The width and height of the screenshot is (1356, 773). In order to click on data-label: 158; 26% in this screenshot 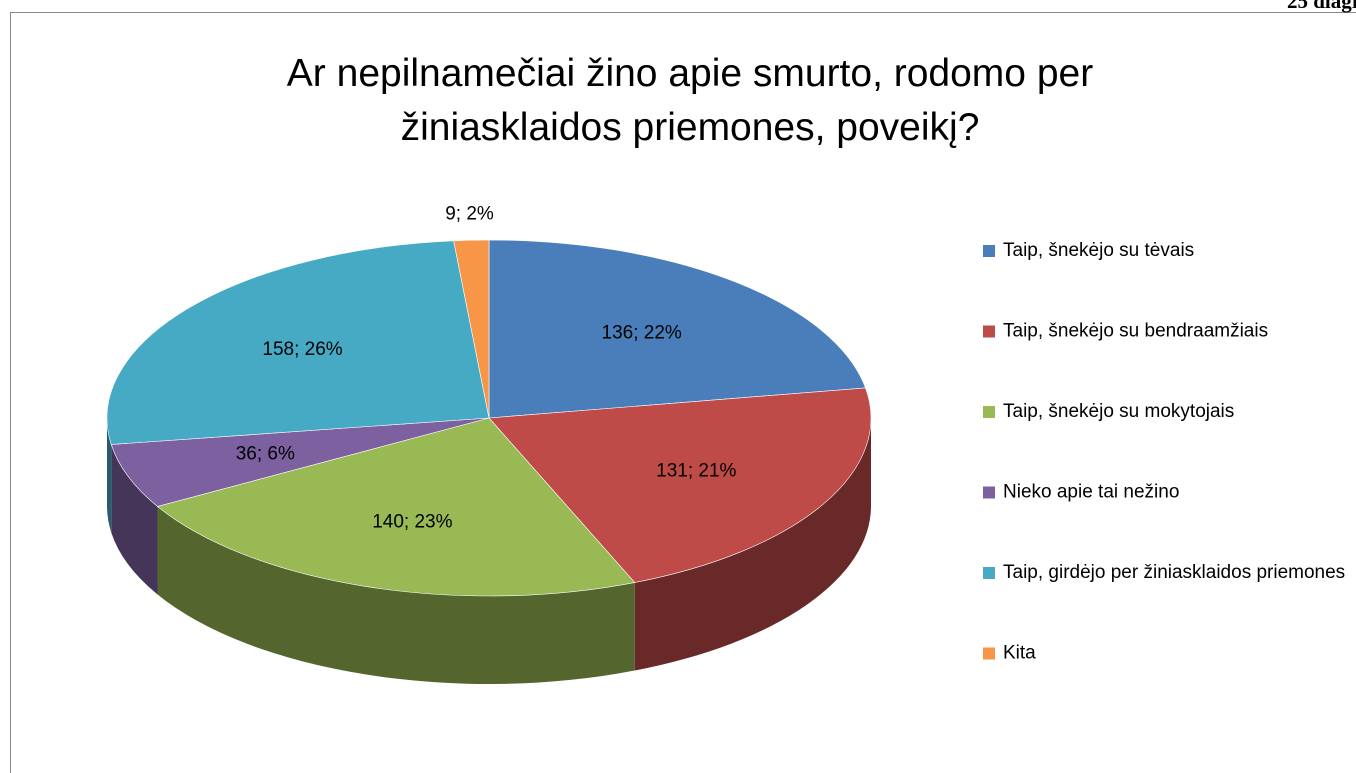, I will do `click(302, 349)`.